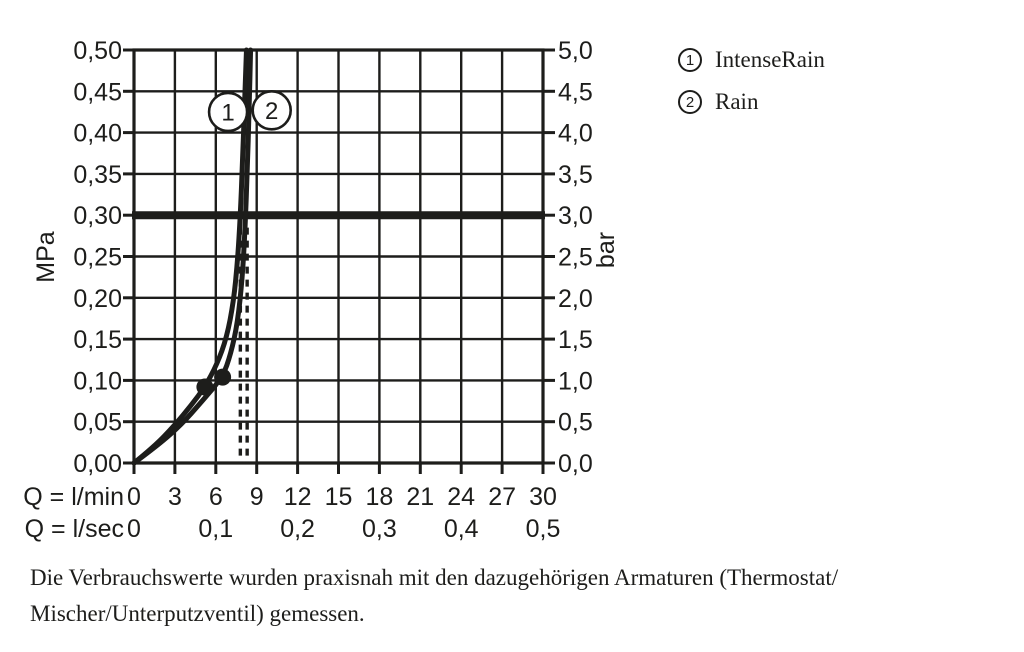 The image size is (1024, 652). Describe the element at coordinates (770, 59) in the screenshot. I see `legend-label-intenserain: IntenseRain` at that location.